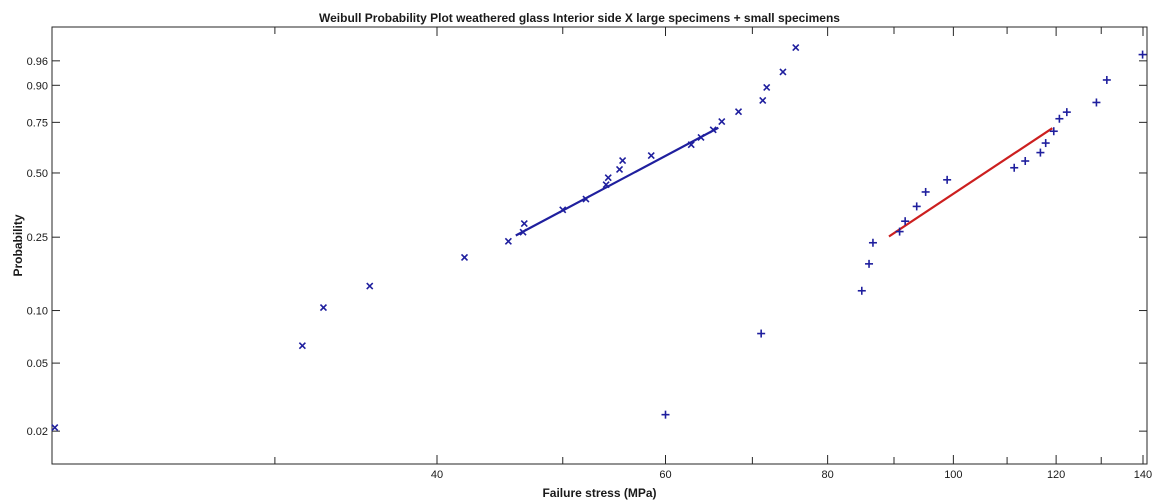 This screenshot has height=501, width=1159. Describe the element at coordinates (665, 475) in the screenshot. I see `x-tick-label: 60` at that location.